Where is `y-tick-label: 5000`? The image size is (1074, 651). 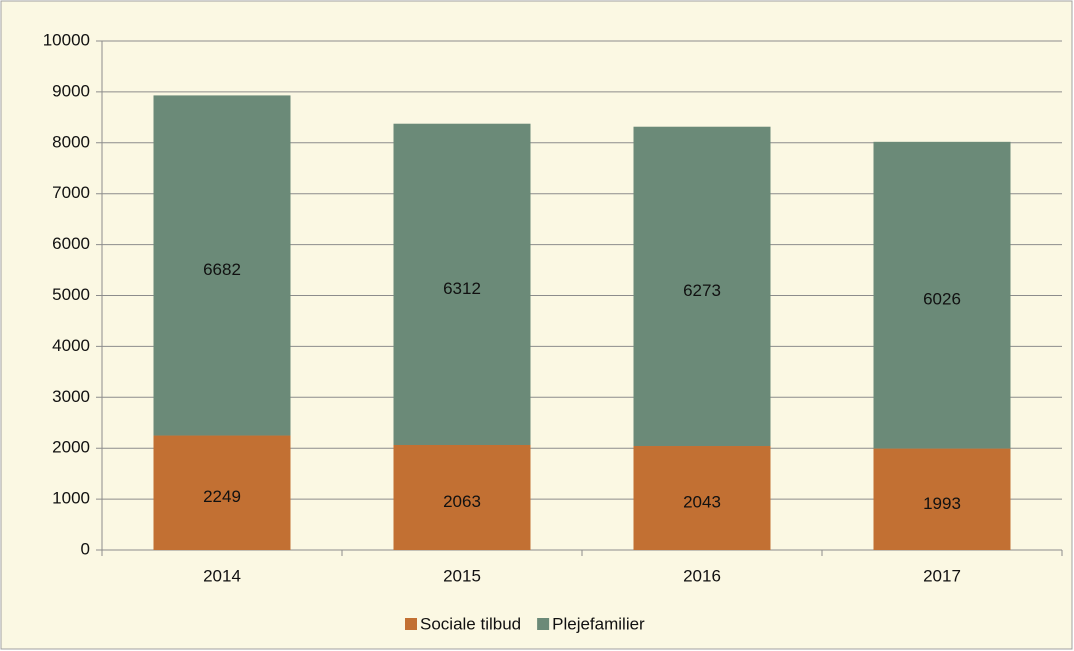
y-tick-label: 5000 is located at coordinates (71, 294).